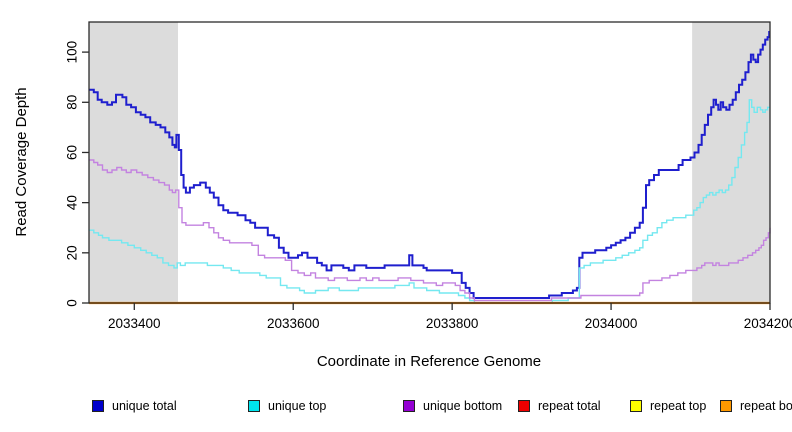 The image size is (792, 432). I want to click on y-tick-label: 100, so click(72, 52).